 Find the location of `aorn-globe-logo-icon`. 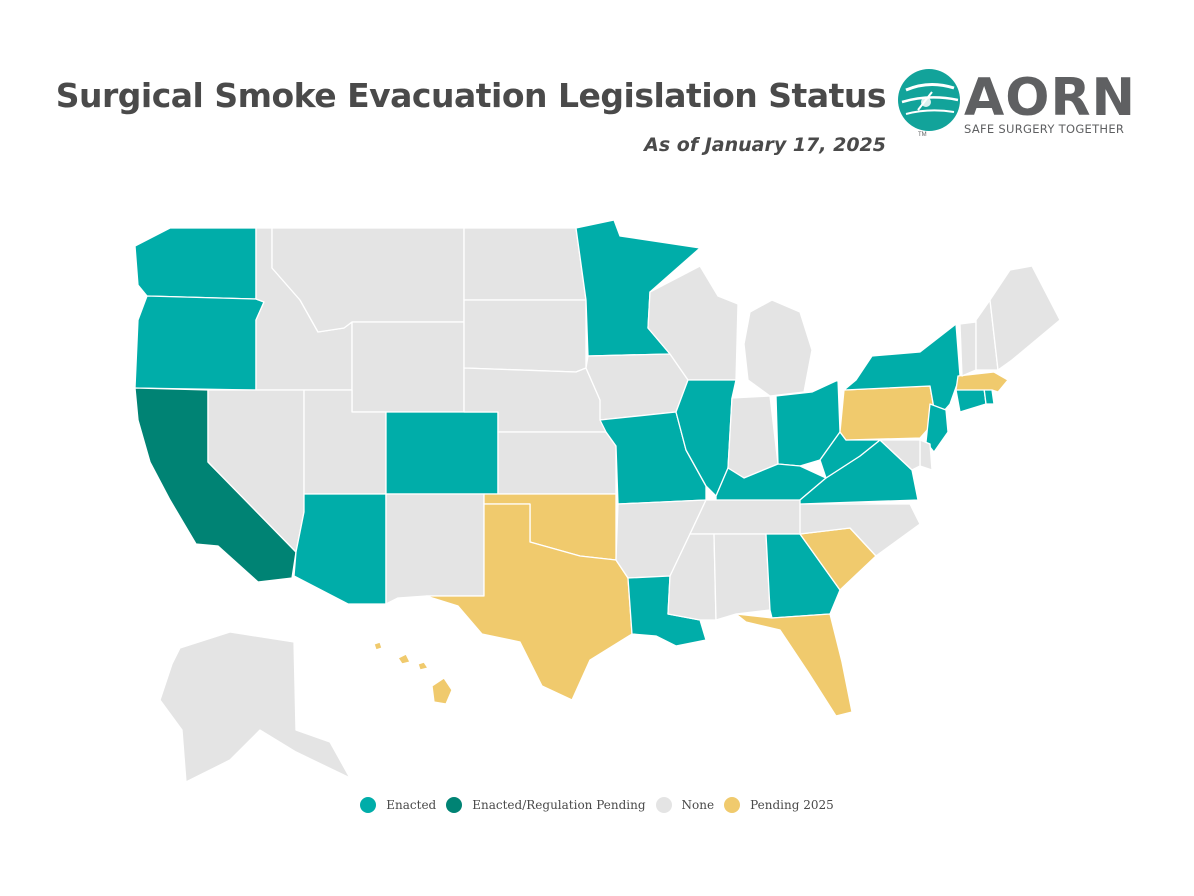

aorn-globe-logo-icon is located at coordinates (929, 100).